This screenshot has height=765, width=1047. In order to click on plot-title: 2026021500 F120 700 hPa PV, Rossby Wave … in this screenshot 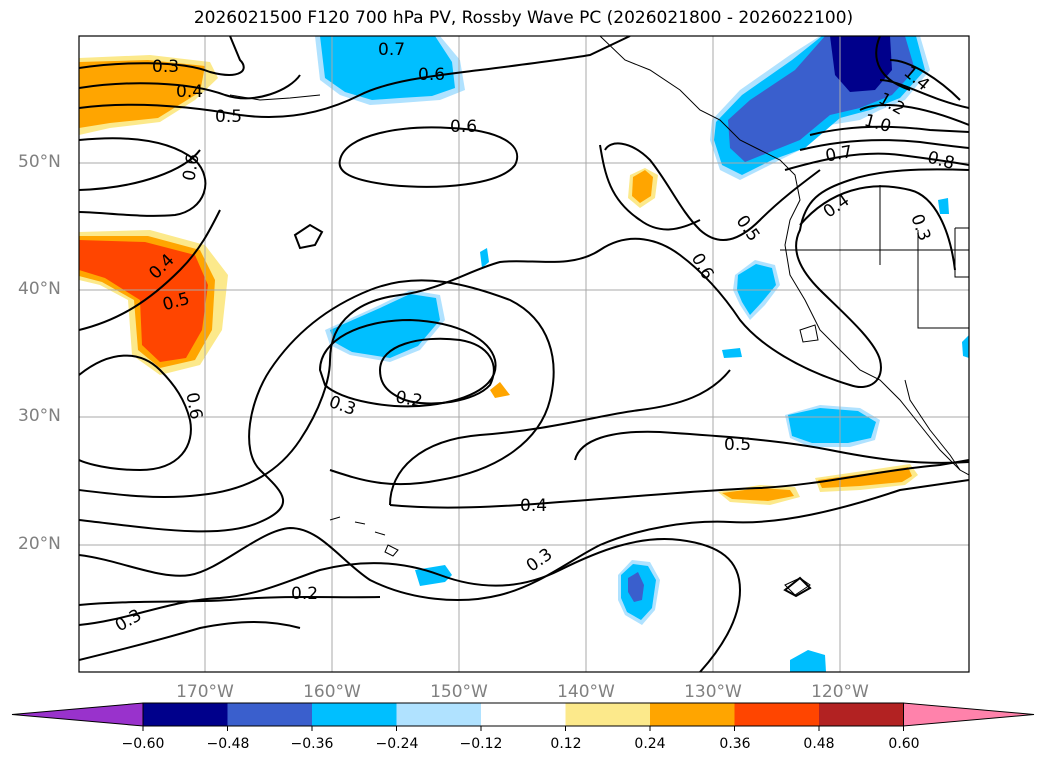, I will do `click(523, 18)`.